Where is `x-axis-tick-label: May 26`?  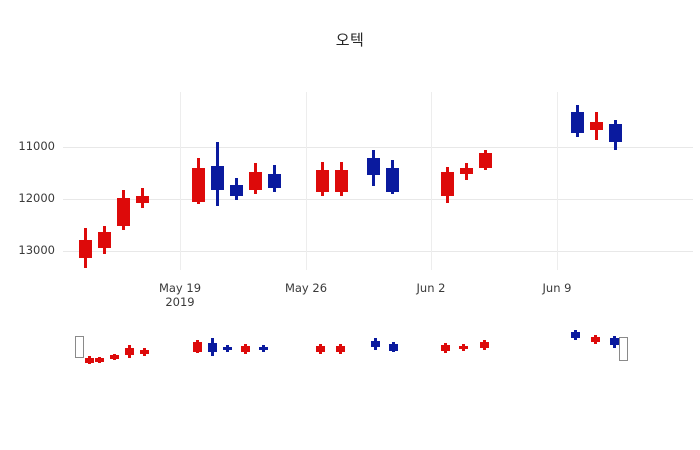 x-axis-tick-label: May 26 is located at coordinates (306, 288).